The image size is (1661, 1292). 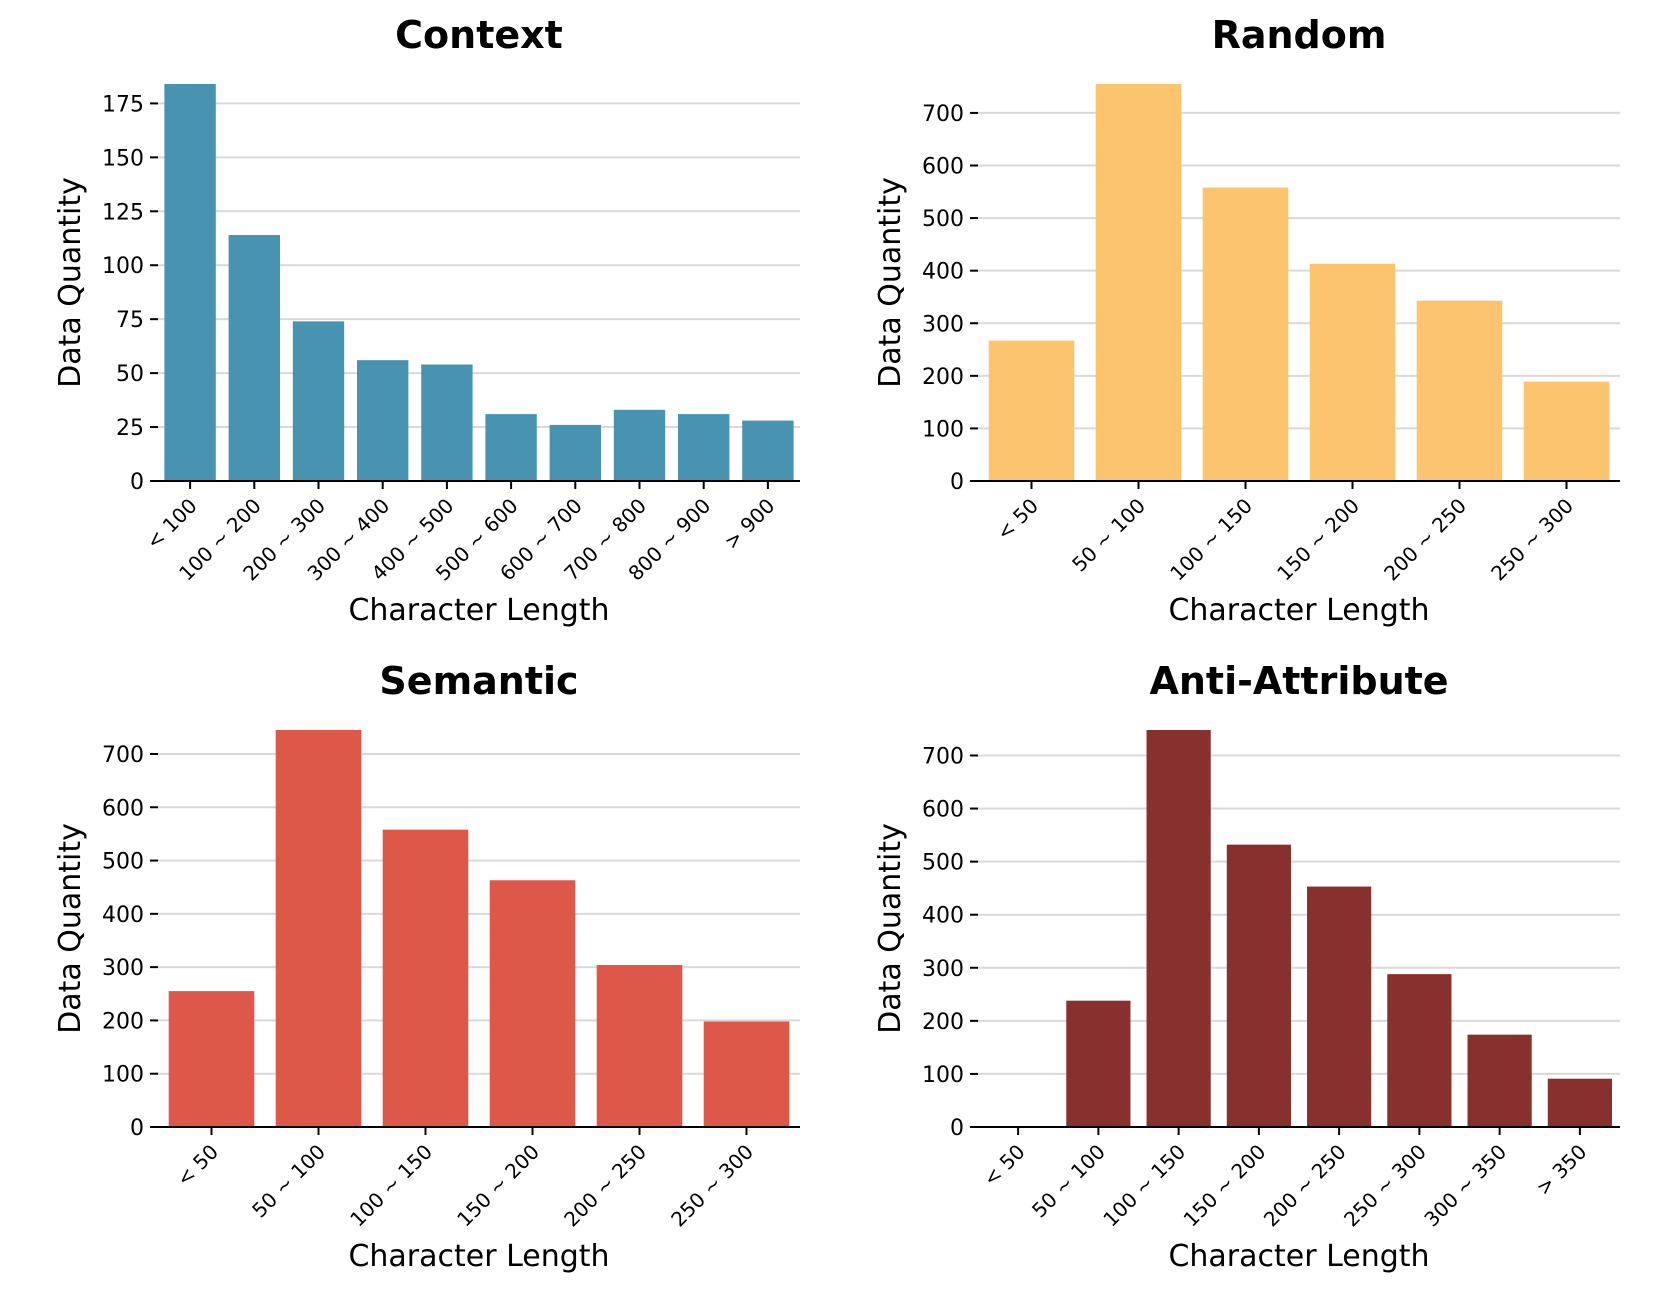 What do you see at coordinates (1299, 35) in the screenshot?
I see `chart-title: Random` at bounding box center [1299, 35].